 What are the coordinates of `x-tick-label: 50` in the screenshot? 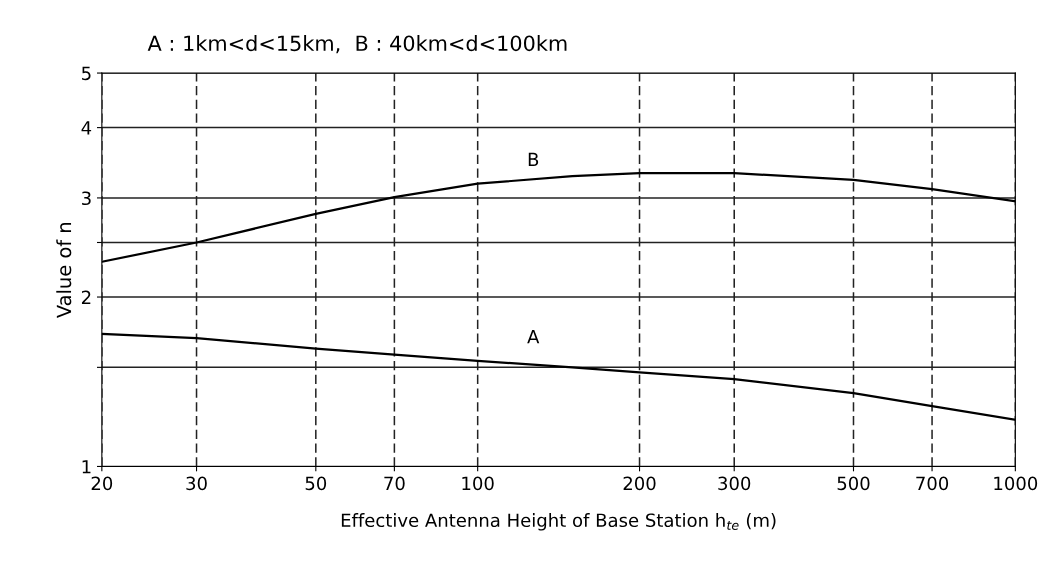 It's located at (316, 483).